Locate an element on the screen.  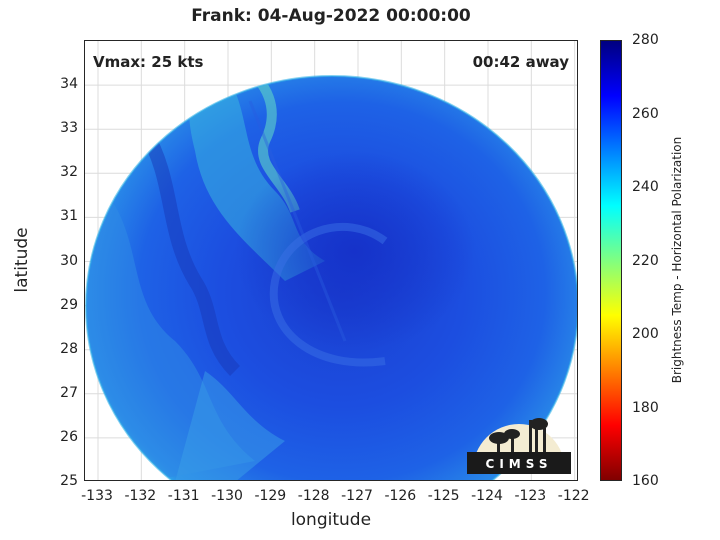
colorbar-tick-label: 260 is located at coordinates (645, 113).